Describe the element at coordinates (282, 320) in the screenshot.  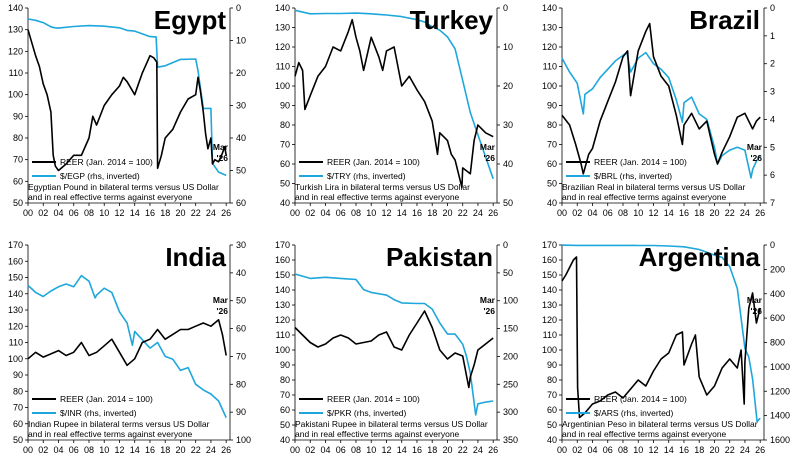
I see `y-tick-label: 120` at that location.